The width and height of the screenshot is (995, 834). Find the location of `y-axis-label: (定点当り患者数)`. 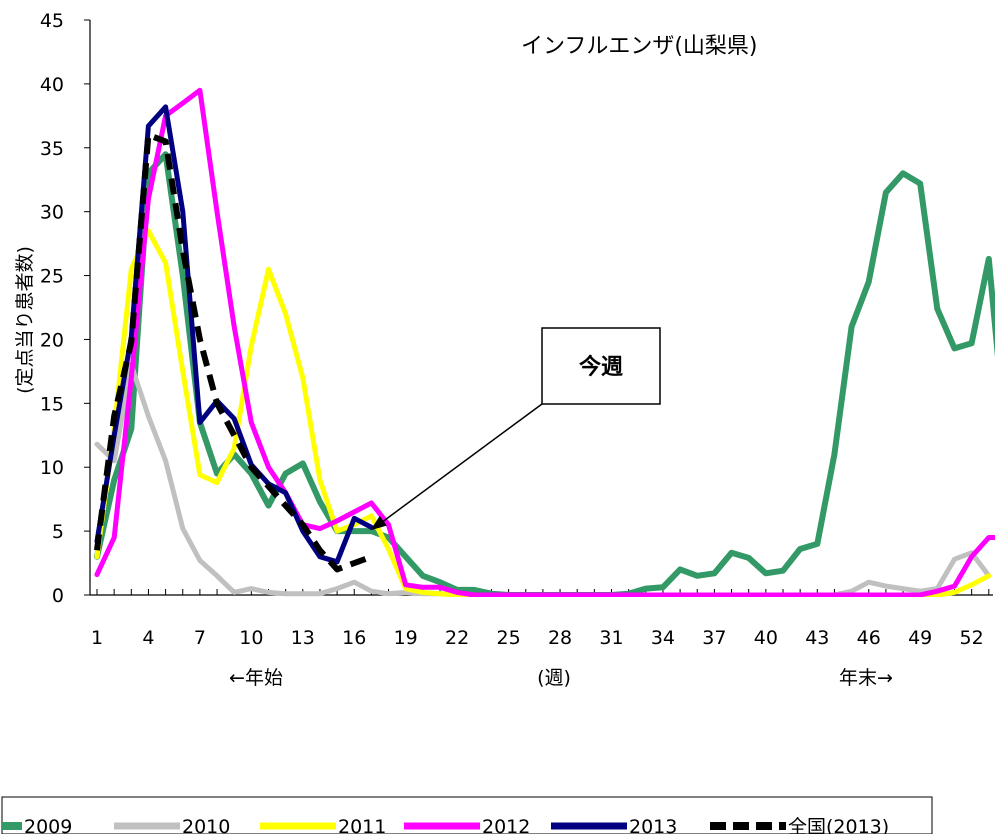

y-axis-label: (定点当り患者数) is located at coordinates (25, 320).